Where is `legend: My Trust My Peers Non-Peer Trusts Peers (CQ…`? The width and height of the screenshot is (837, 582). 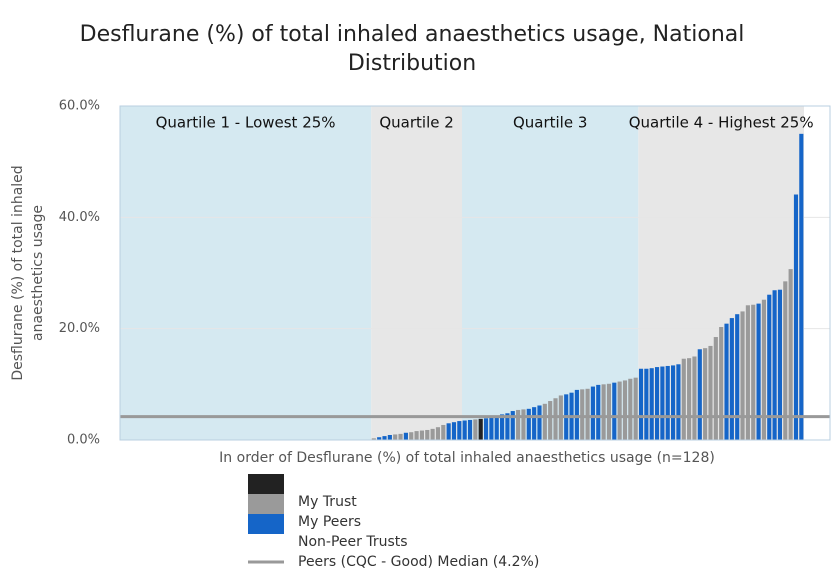
legend: My Trust My Peers Non-Peer Trusts Peers (CQ… is located at coordinates (393, 522).